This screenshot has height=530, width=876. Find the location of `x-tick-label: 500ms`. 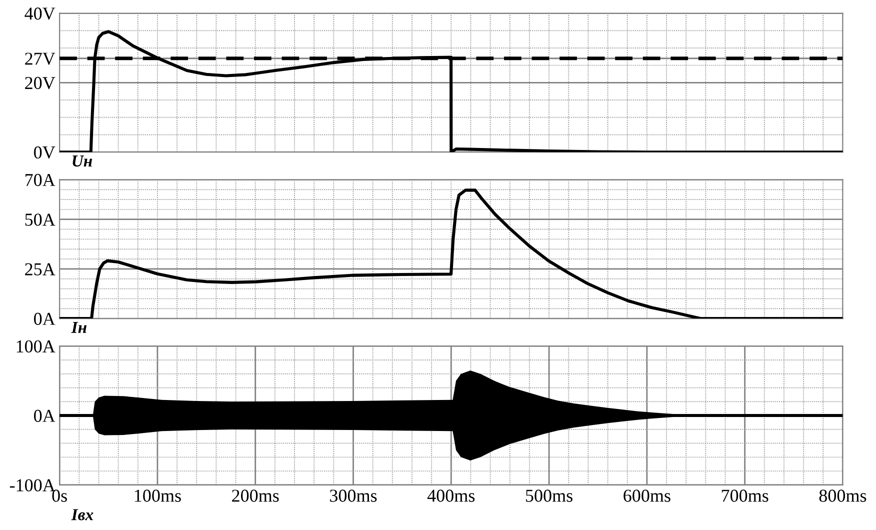

x-tick-label: 500ms is located at coordinates (549, 496).